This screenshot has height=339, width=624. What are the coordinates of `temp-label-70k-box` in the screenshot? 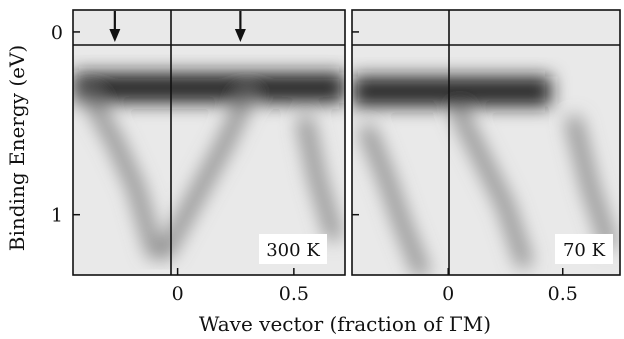 It's located at (584, 249).